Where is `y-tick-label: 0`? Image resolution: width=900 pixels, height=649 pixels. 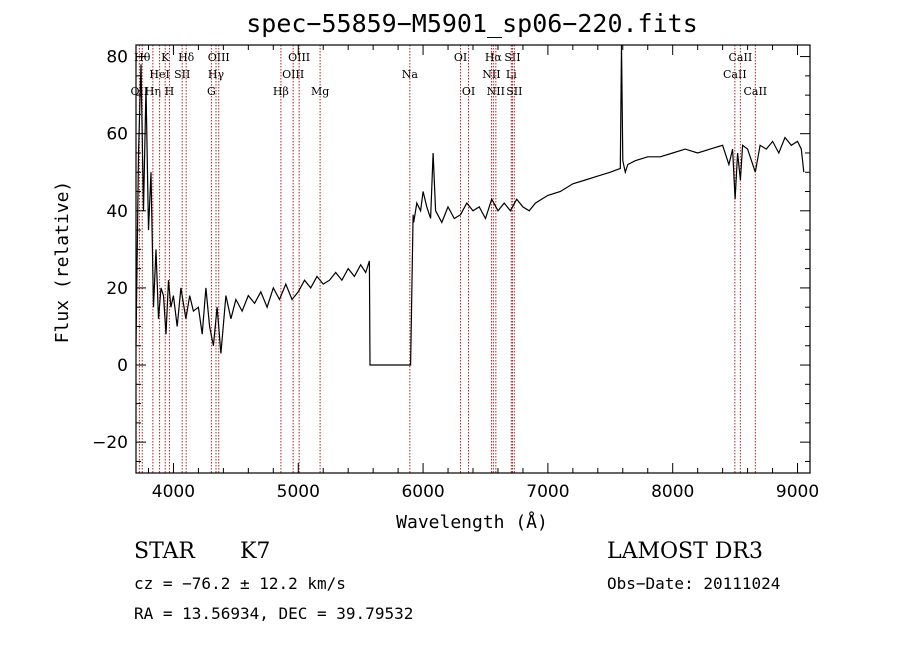 y-tick-label: 0 is located at coordinates (122, 366).